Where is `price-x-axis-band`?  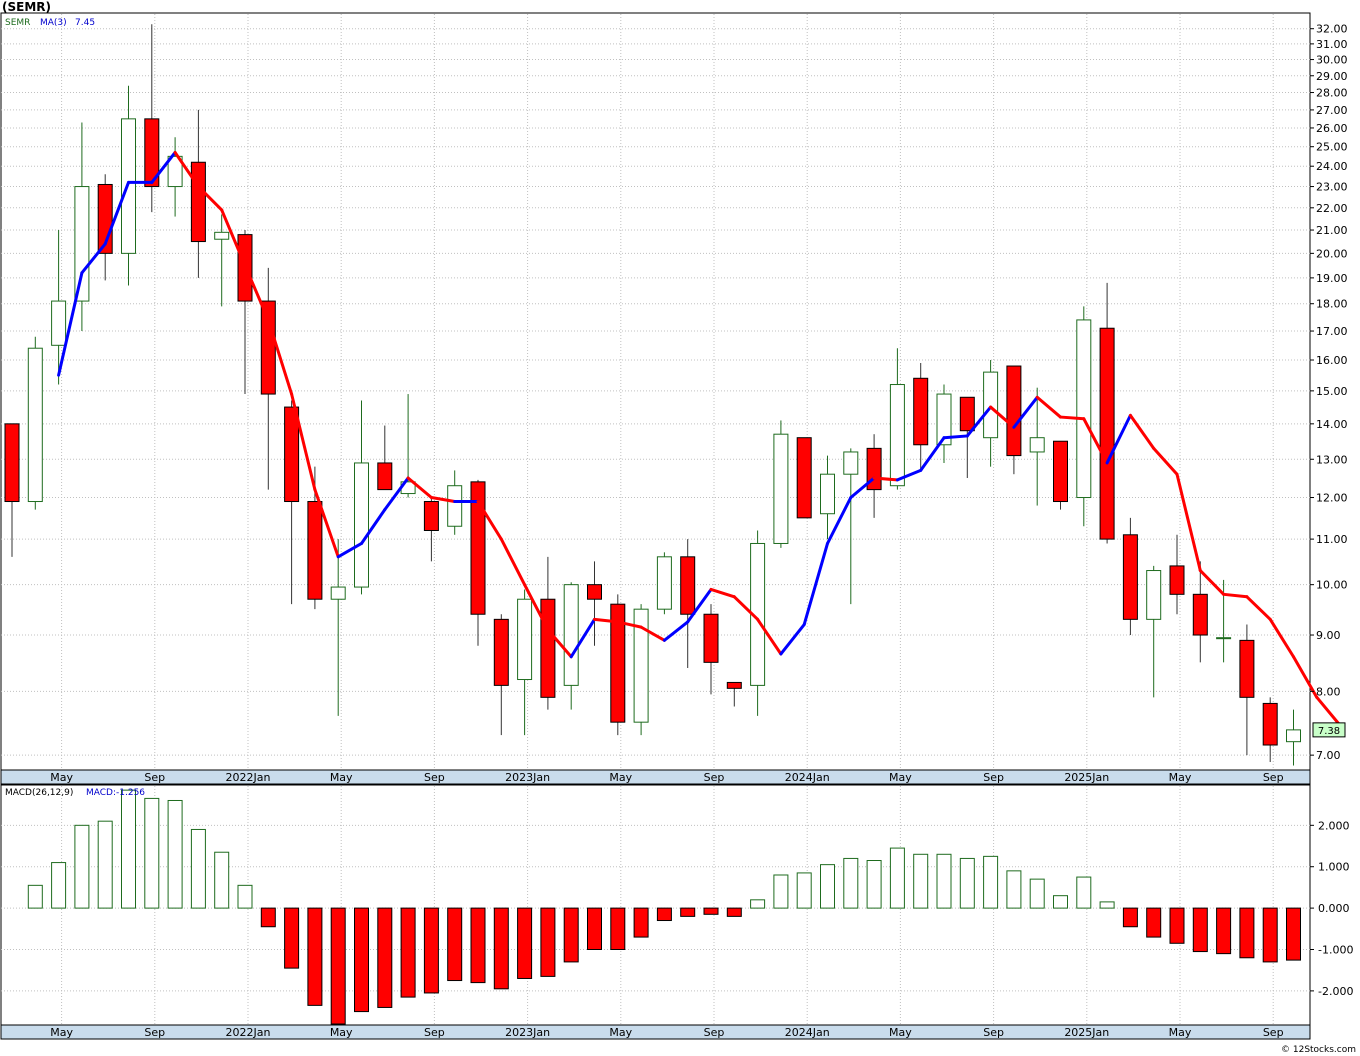
price-x-axis-band is located at coordinates (655, 777).